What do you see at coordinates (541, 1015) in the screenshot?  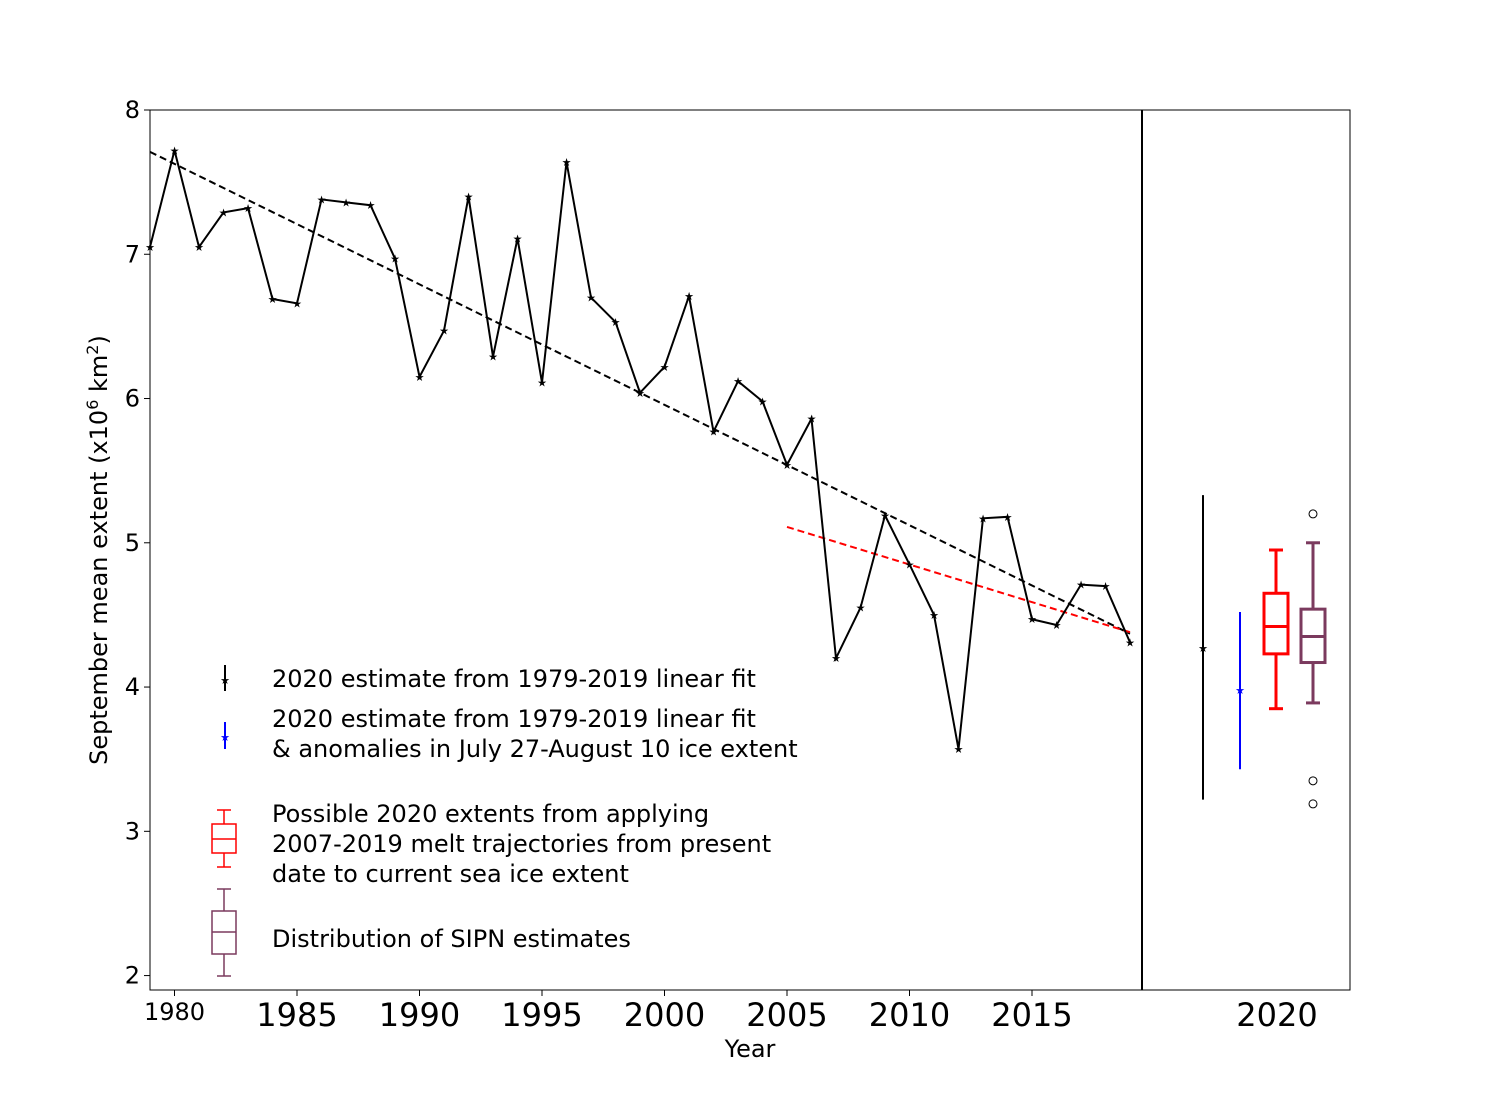 I see `x-tick-label: 1995` at bounding box center [541, 1015].